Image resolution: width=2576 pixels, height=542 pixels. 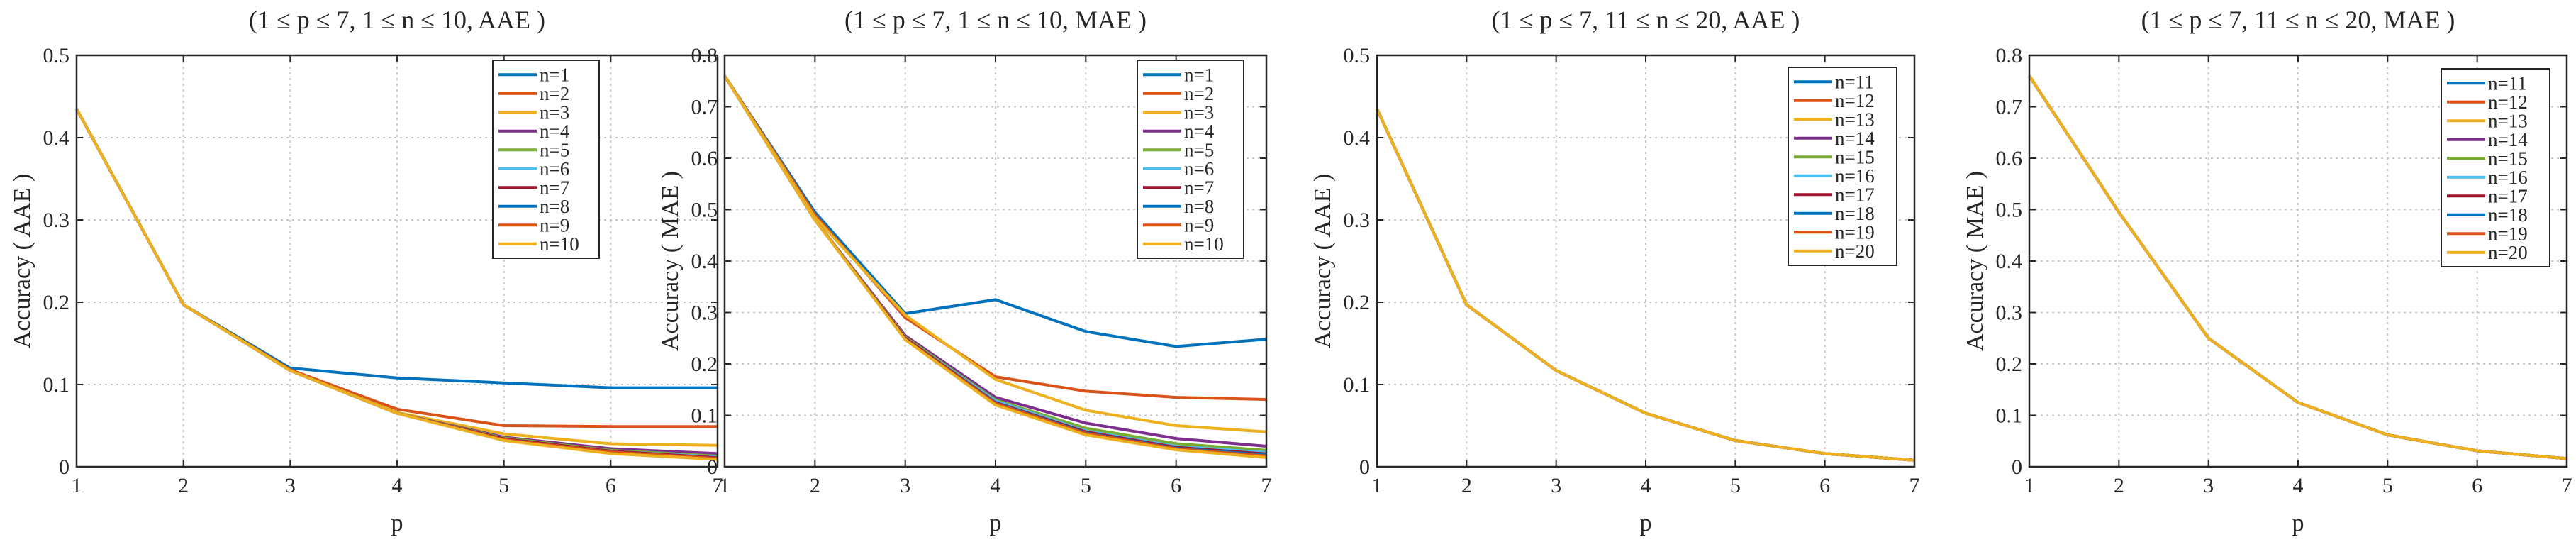 What do you see at coordinates (2508, 139) in the screenshot?
I see `legend-entry: n=14` at bounding box center [2508, 139].